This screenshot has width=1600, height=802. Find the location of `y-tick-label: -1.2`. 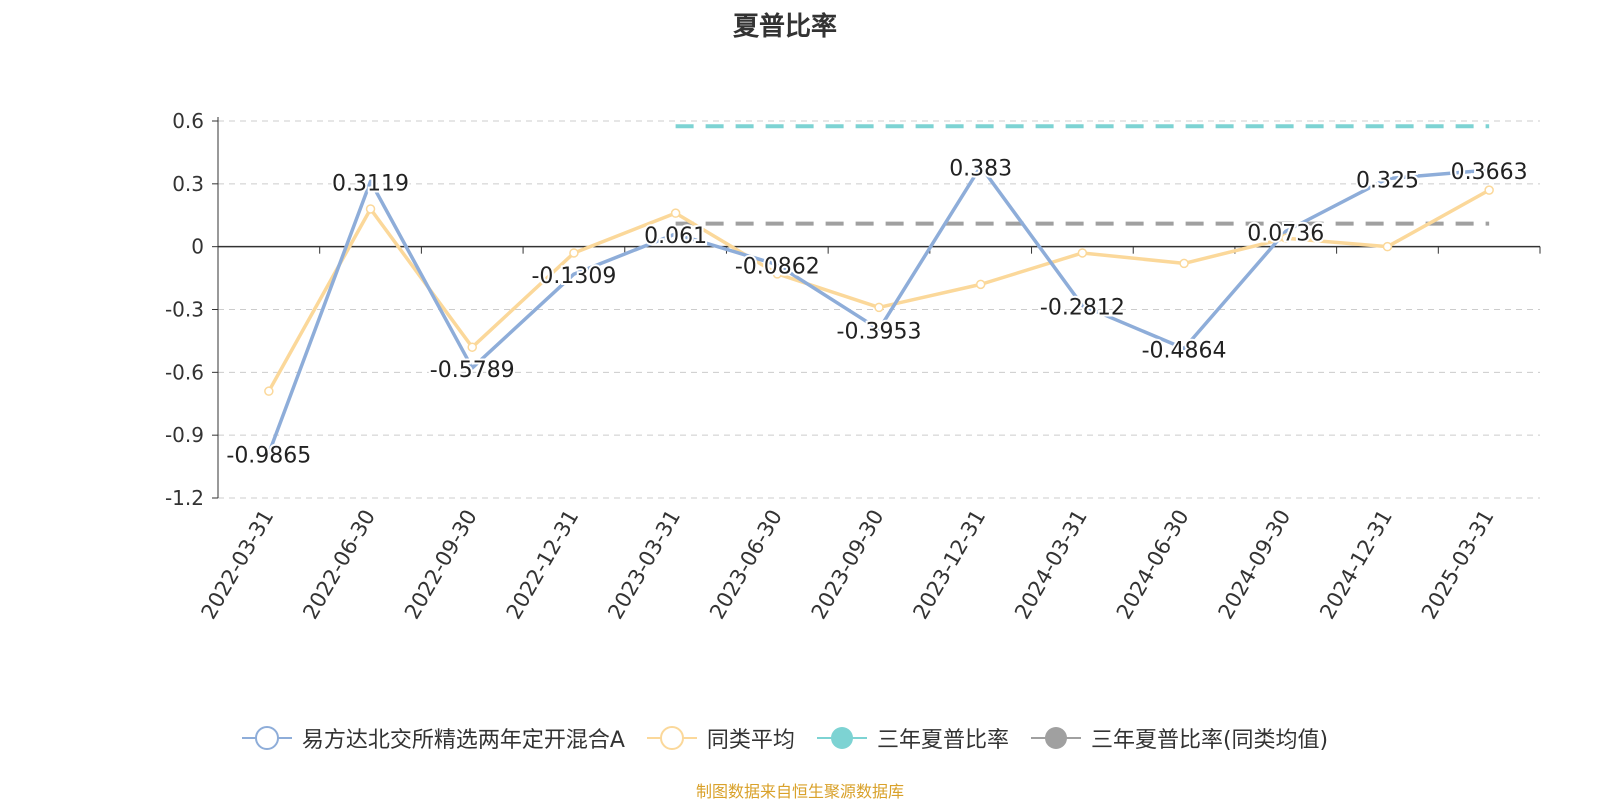

y-tick-label: -1.2 is located at coordinates (184, 498).